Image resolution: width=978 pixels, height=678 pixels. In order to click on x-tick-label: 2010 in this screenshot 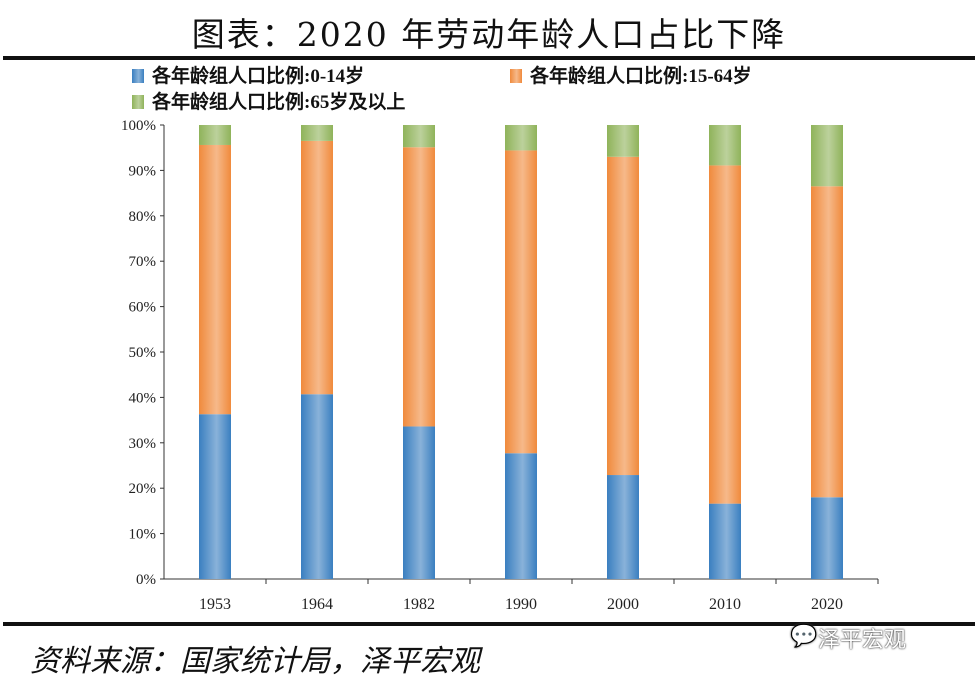, I will do `click(725, 604)`.